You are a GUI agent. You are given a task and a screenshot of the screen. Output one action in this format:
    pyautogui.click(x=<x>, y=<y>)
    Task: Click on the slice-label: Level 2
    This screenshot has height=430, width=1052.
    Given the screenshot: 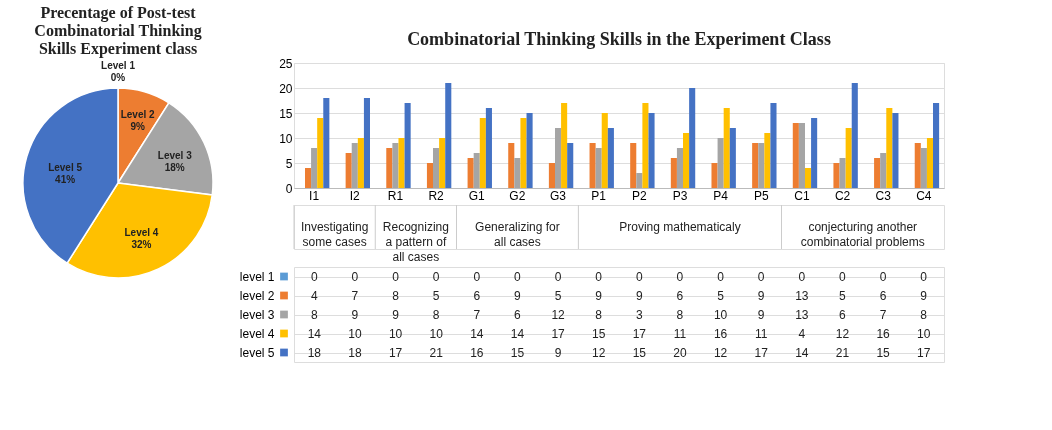 What is the action you would take?
    pyautogui.click(x=137, y=115)
    